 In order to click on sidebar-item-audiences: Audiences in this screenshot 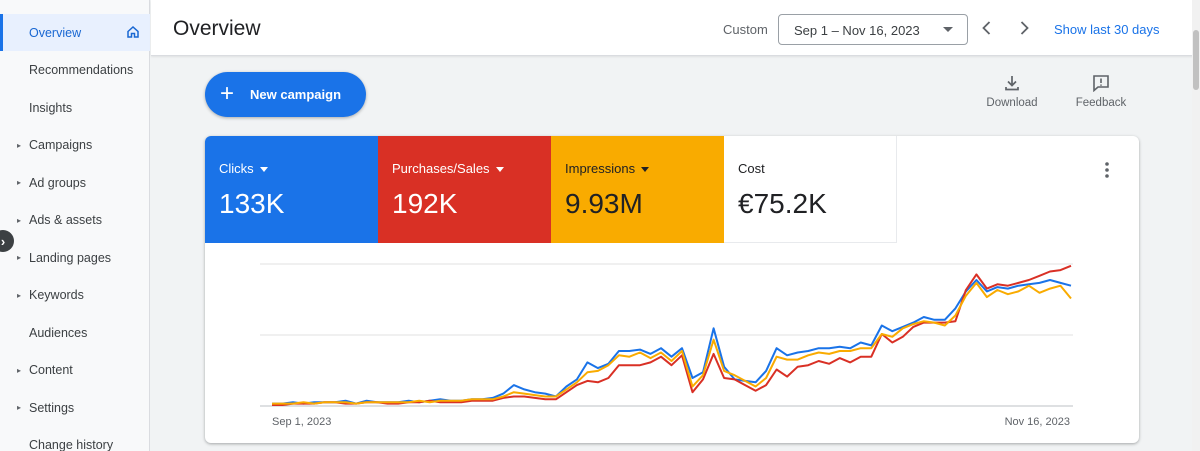, I will do `click(75, 332)`.